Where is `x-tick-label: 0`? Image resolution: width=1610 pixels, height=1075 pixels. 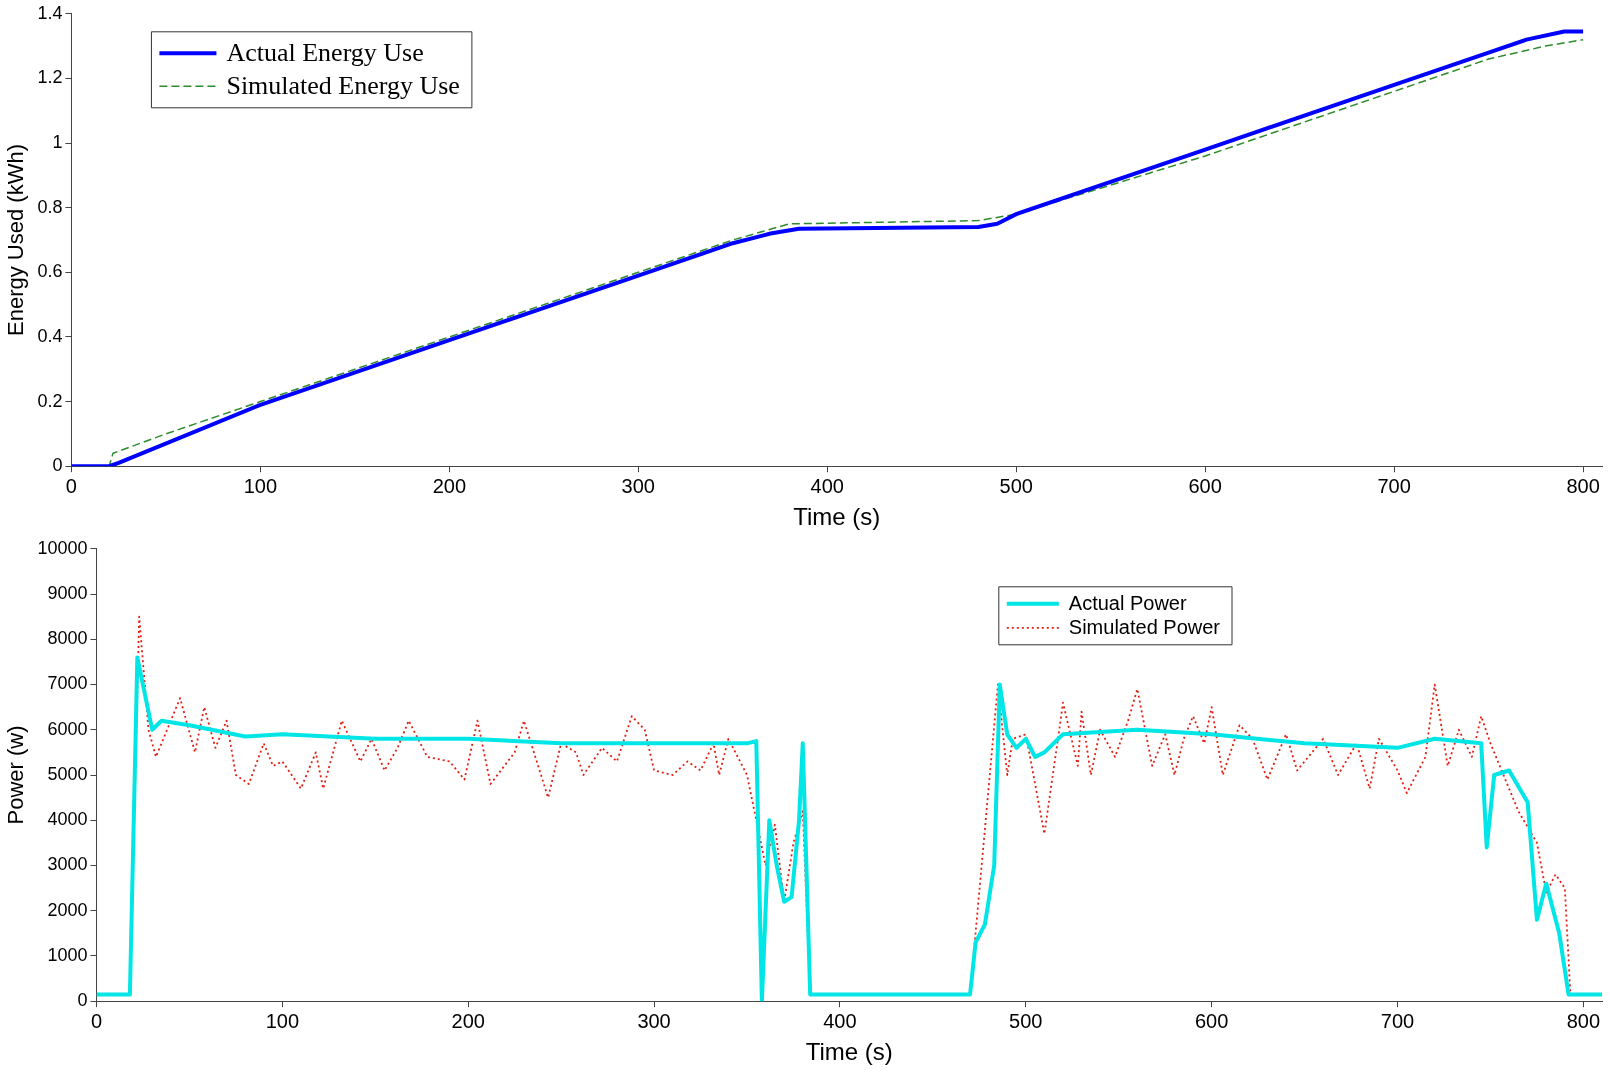 x-tick-label: 0 is located at coordinates (96, 1020).